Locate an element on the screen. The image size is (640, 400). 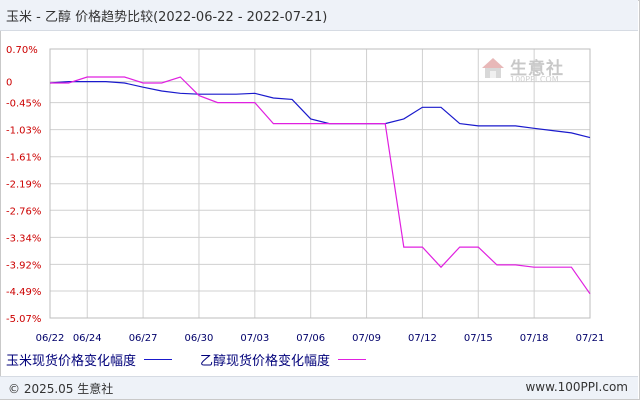
legend-swatch-ethanol is located at coordinates (352, 359).